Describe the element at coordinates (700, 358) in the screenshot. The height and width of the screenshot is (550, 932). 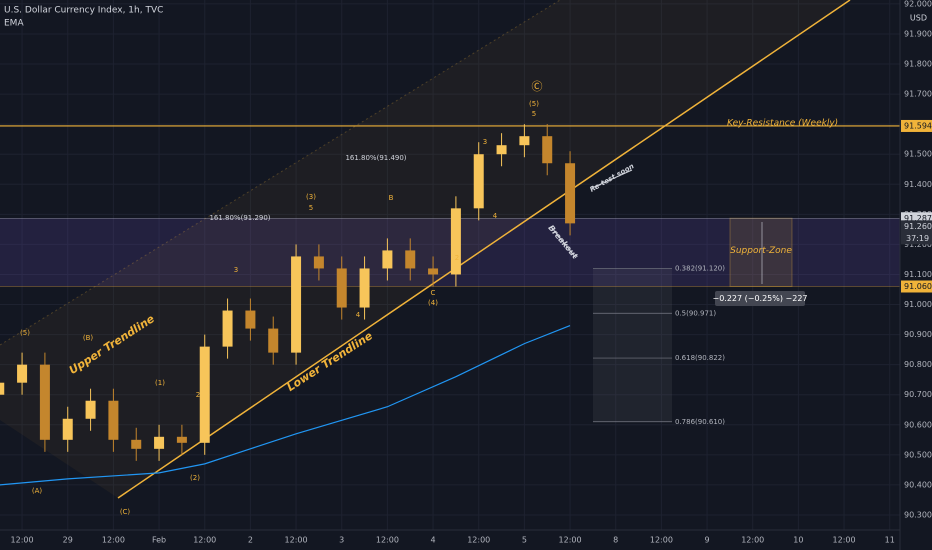
I see `fib-label: 0.618(90.822)` at that location.